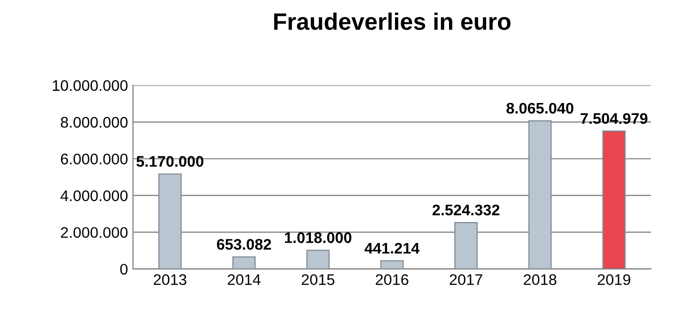 The height and width of the screenshot is (328, 700). I want to click on y-tick-label: 6.000.000, so click(94, 159).